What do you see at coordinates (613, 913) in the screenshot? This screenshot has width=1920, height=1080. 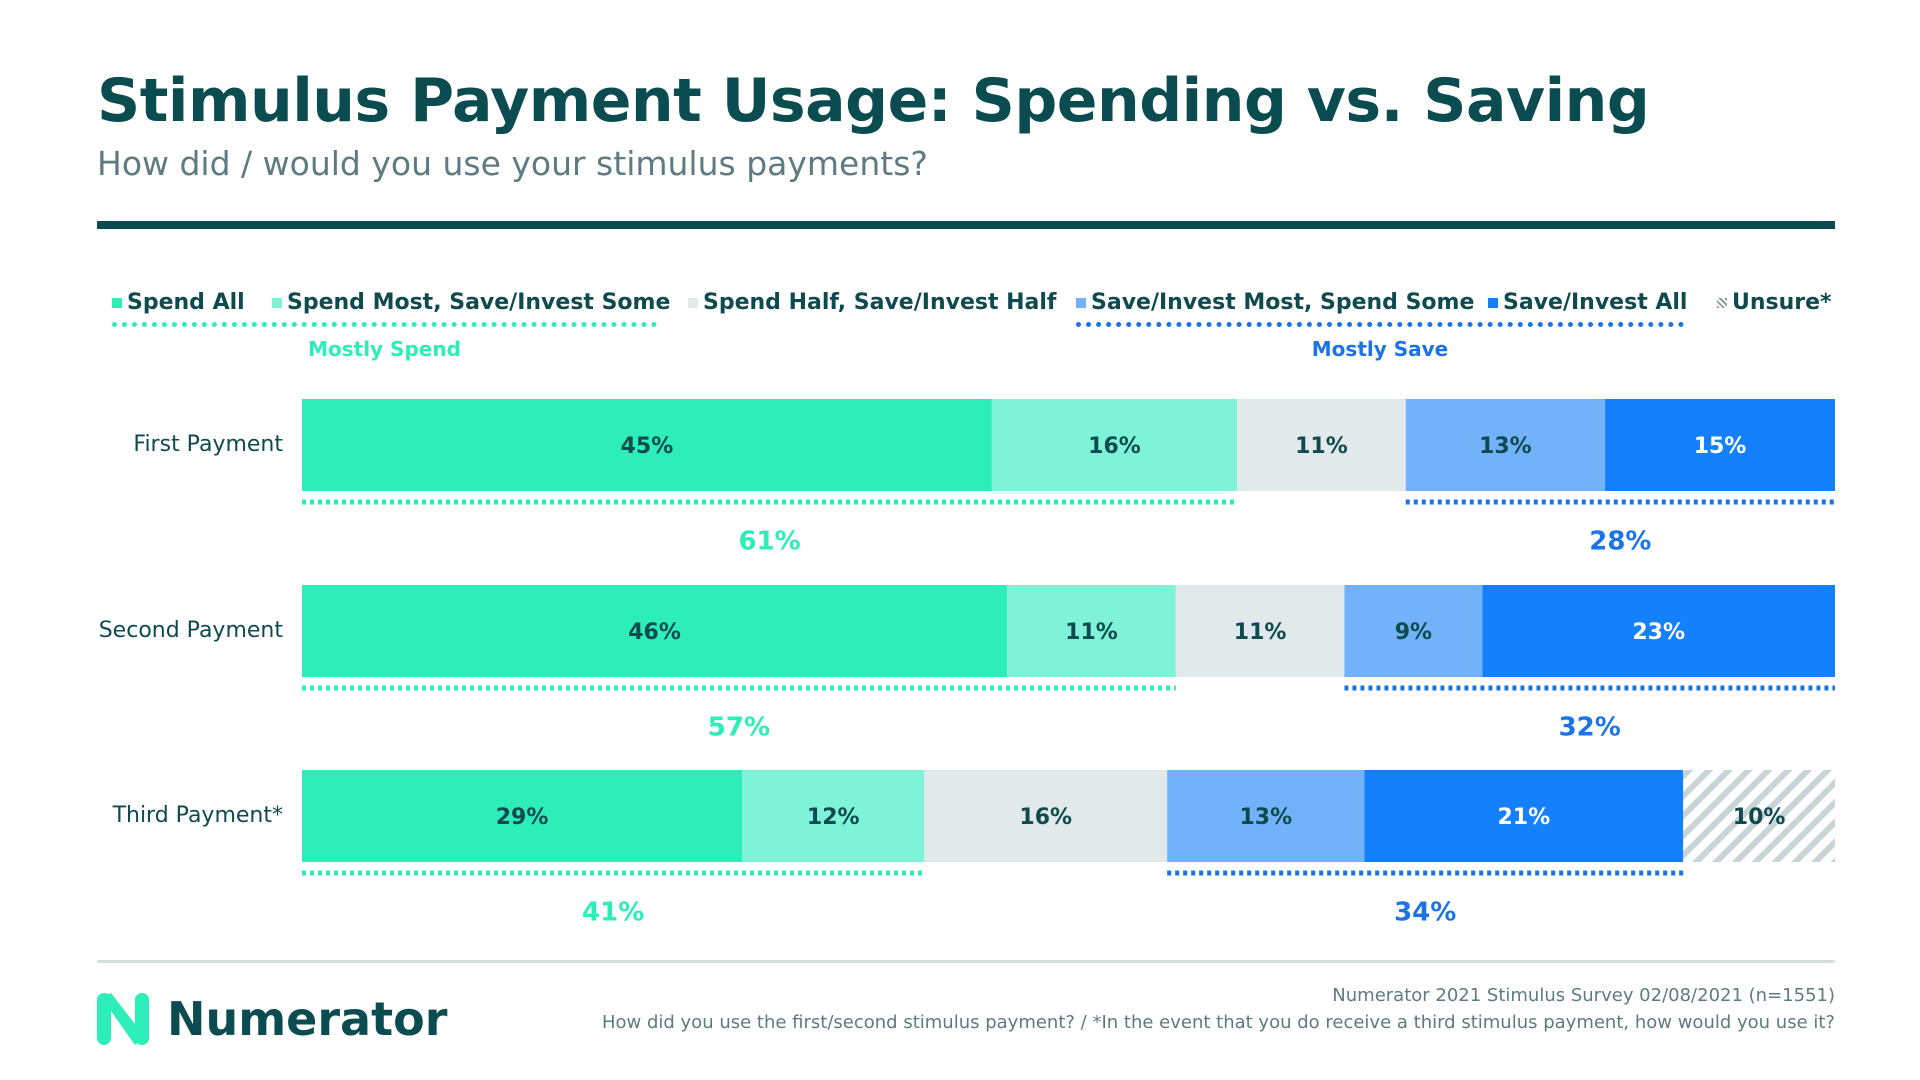 I see `mostly-spend-total: 41%` at bounding box center [613, 913].